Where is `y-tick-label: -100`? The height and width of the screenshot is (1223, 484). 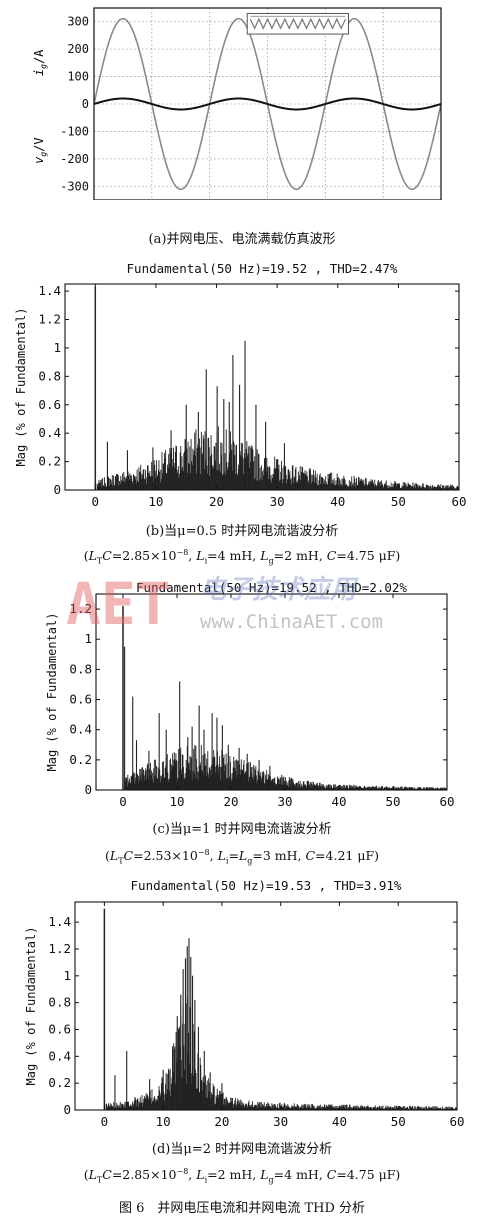
y-tick-label: -100 is located at coordinates (74, 131).